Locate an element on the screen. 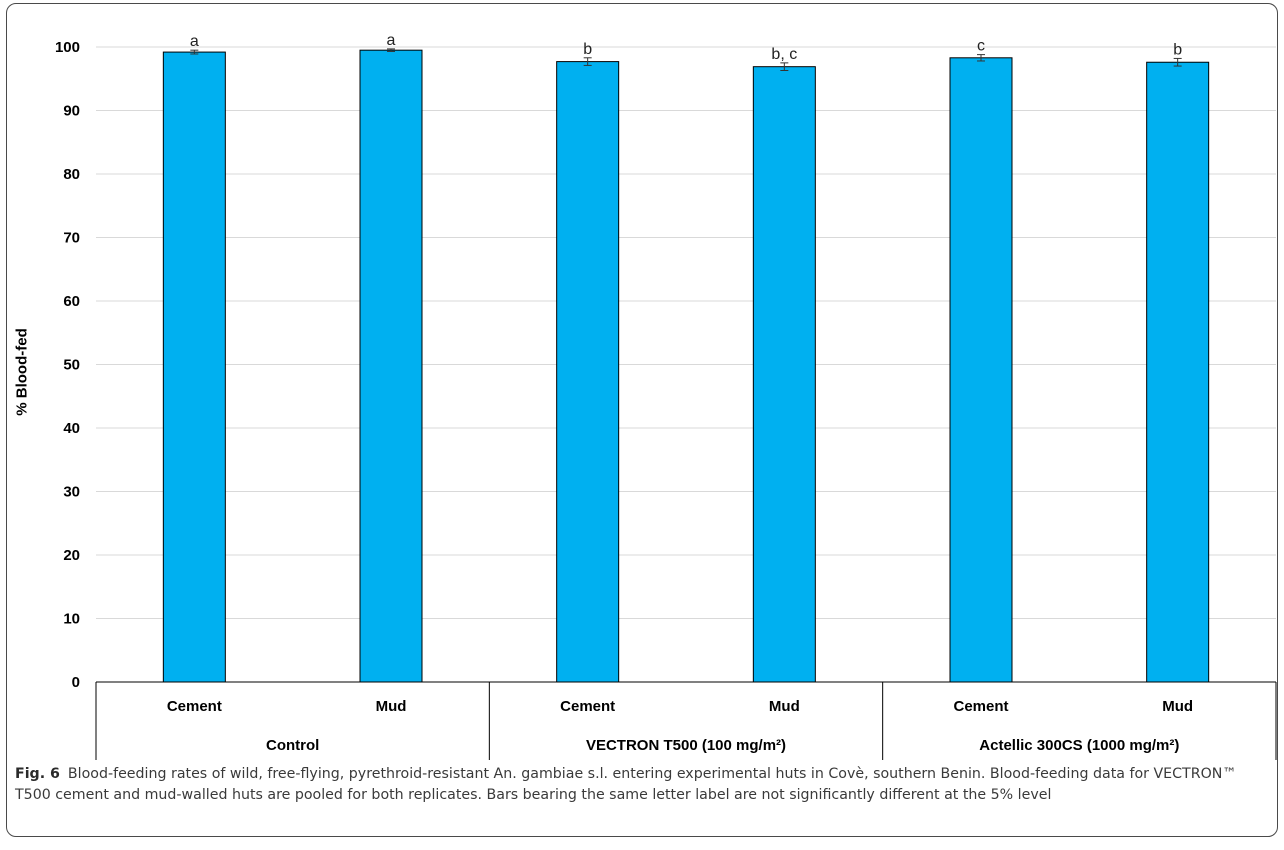 The height and width of the screenshot is (850, 1284). y-tick-label: 40 is located at coordinates (71, 428).